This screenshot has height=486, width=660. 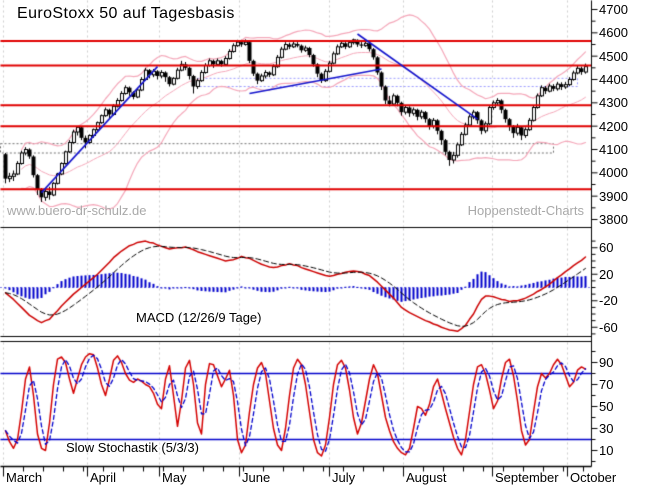 I want to click on month-label: May, so click(x=174, y=477).